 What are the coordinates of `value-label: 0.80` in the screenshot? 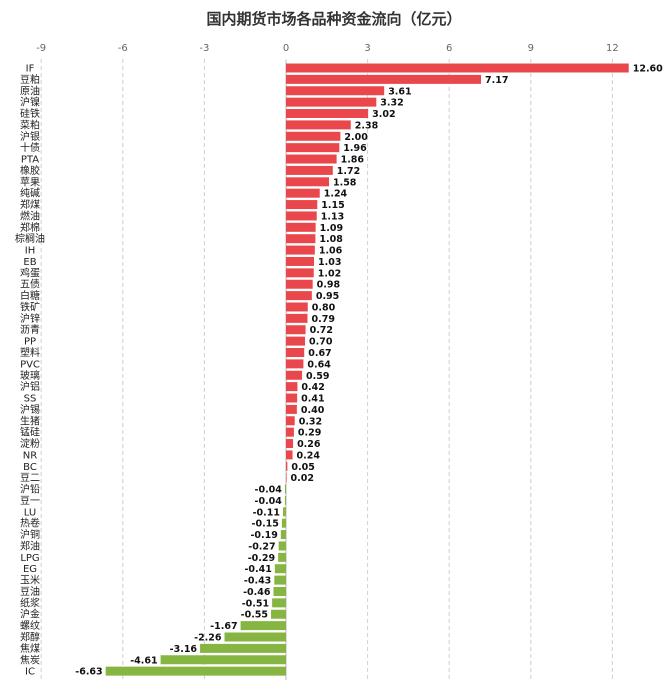 It's located at (324, 307).